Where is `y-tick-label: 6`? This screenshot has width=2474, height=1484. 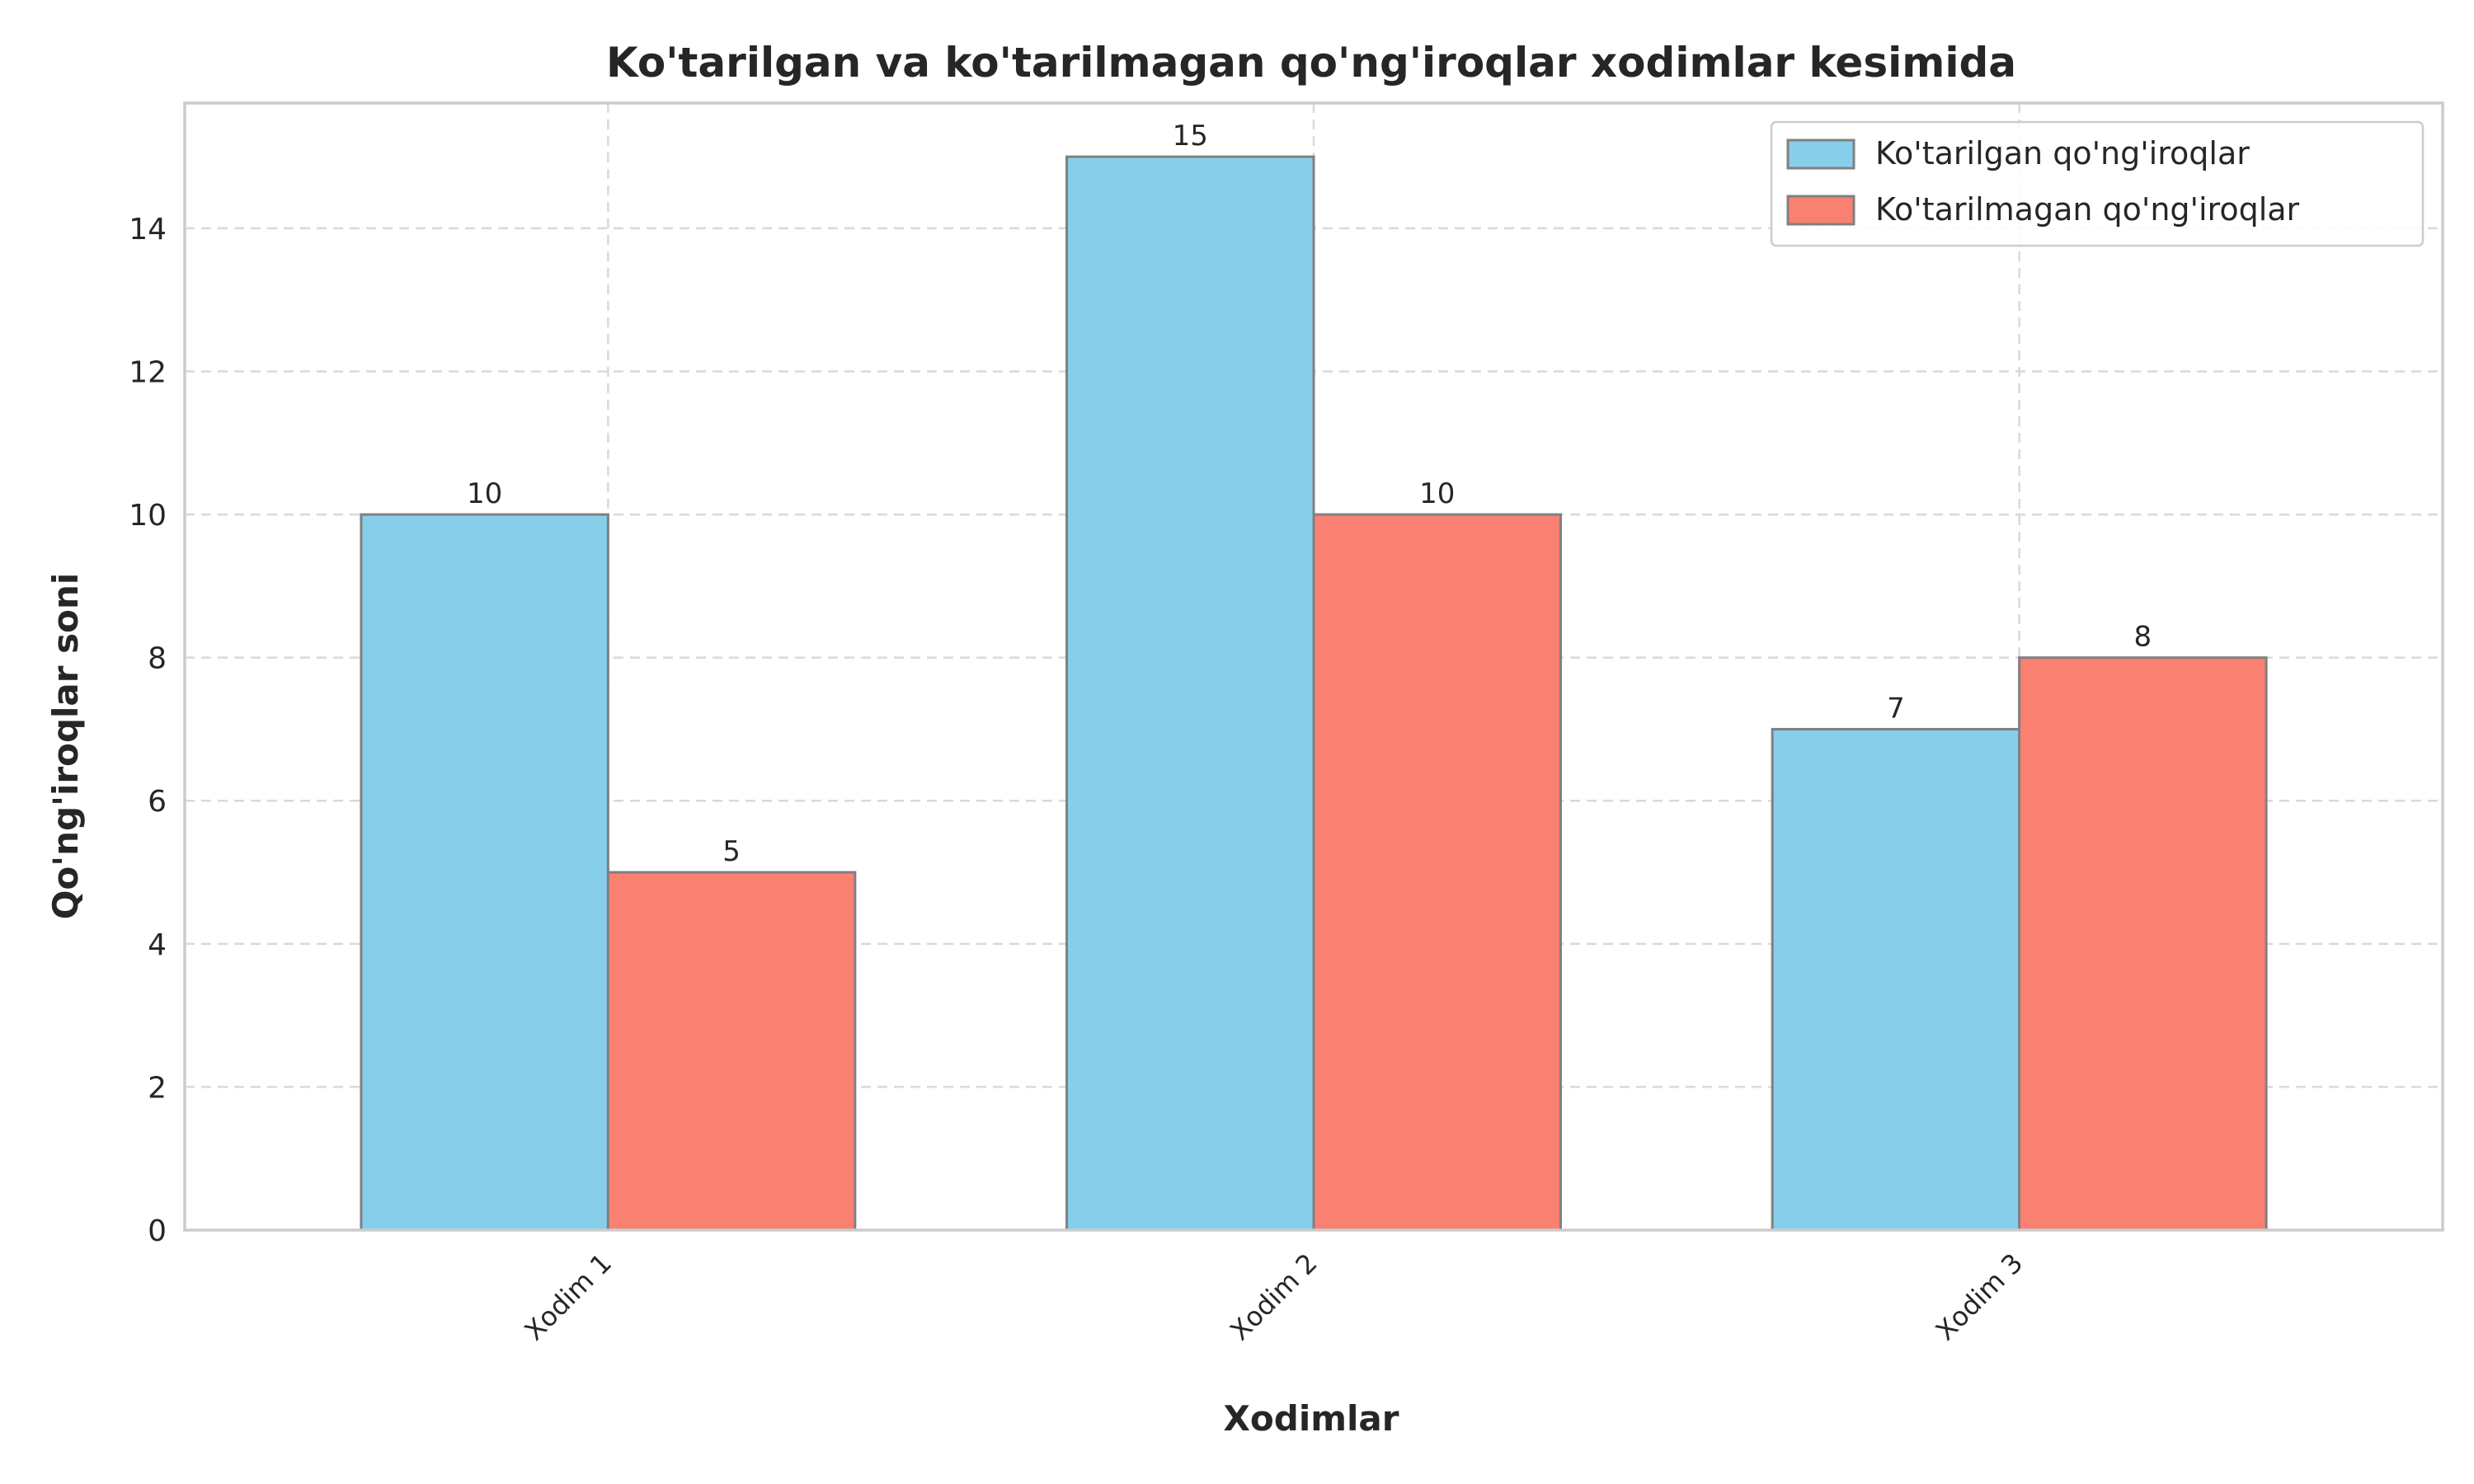
y-tick-label: 6 is located at coordinates (157, 802).